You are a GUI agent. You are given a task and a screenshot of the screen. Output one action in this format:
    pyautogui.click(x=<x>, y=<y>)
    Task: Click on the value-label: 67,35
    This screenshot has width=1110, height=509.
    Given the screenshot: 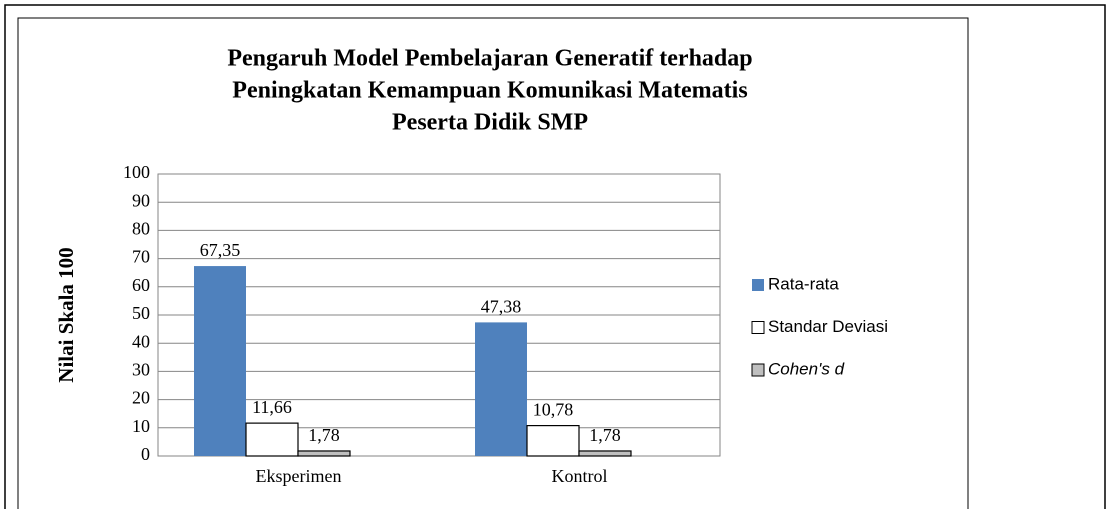 What is the action you would take?
    pyautogui.click(x=220, y=250)
    